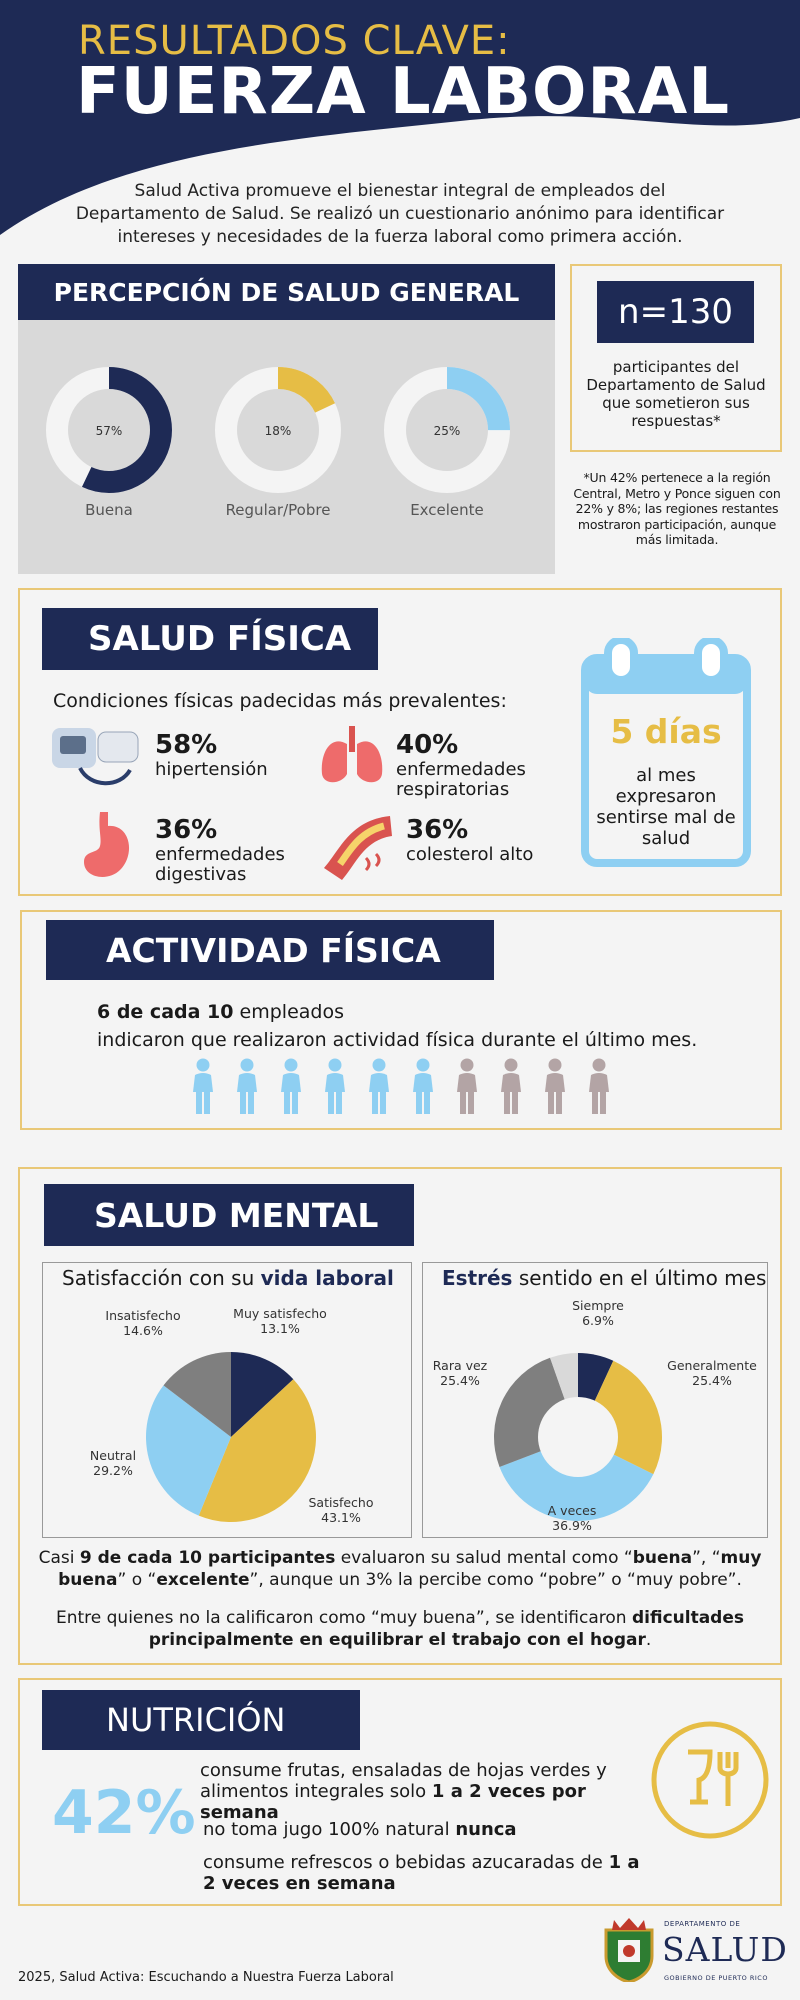 This screenshot has width=800, height=2000. Describe the element at coordinates (352, 754) in the screenshot. I see `lungs-icon` at that location.